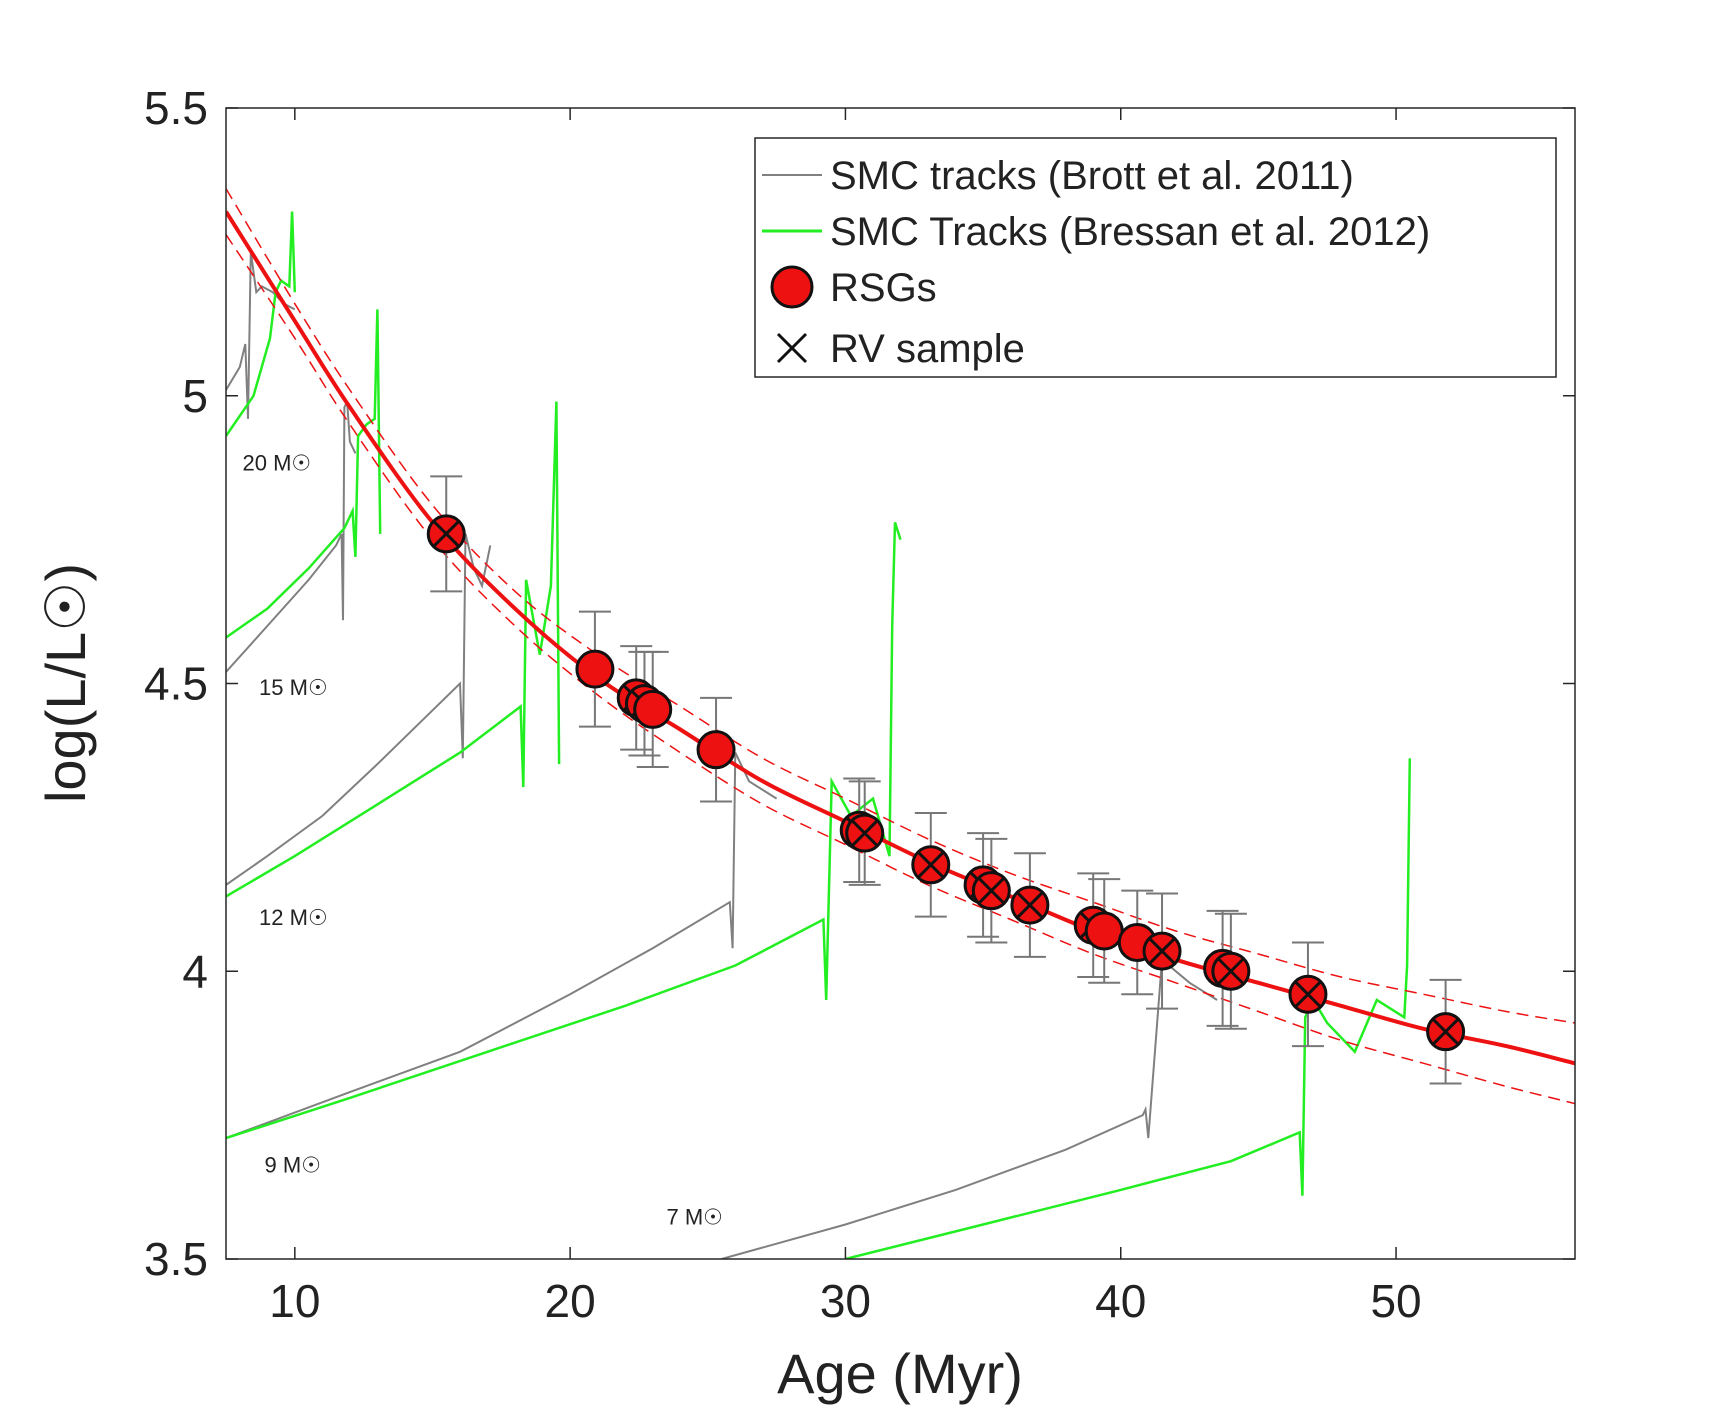 The image size is (1732, 1408). What do you see at coordinates (293, 687) in the screenshot?
I see `mass-label-1: 15 M☉` at bounding box center [293, 687].